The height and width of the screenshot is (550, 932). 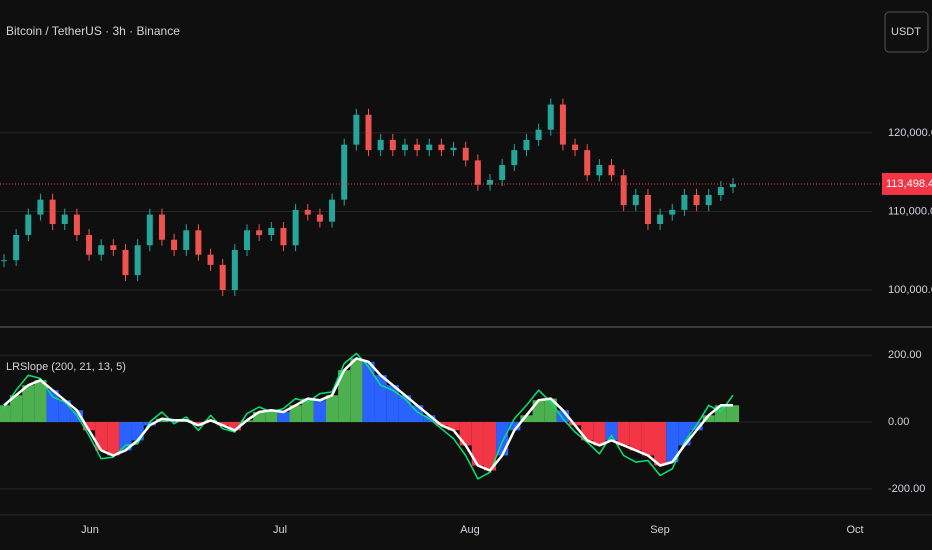 What do you see at coordinates (280, 530) in the screenshot?
I see `x-tick-label: Jul` at bounding box center [280, 530].